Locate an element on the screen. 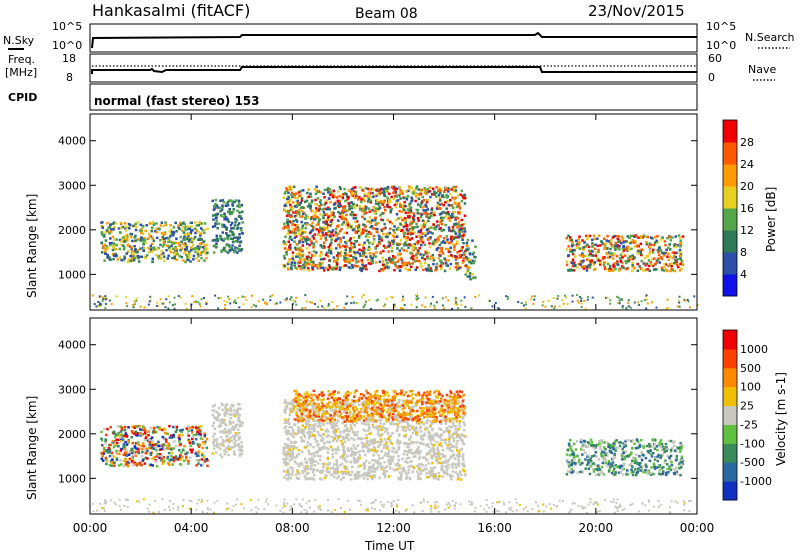  nave-label: Nave is located at coordinates (762, 69).